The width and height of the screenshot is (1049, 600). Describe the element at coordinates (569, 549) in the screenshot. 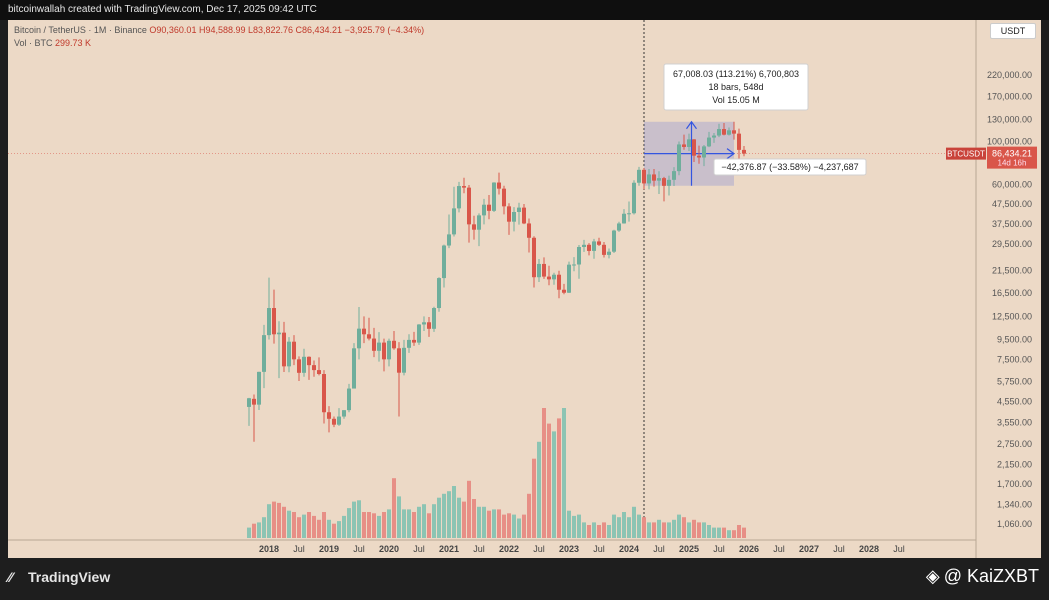

I see `x-tick-label: 2023` at that location.